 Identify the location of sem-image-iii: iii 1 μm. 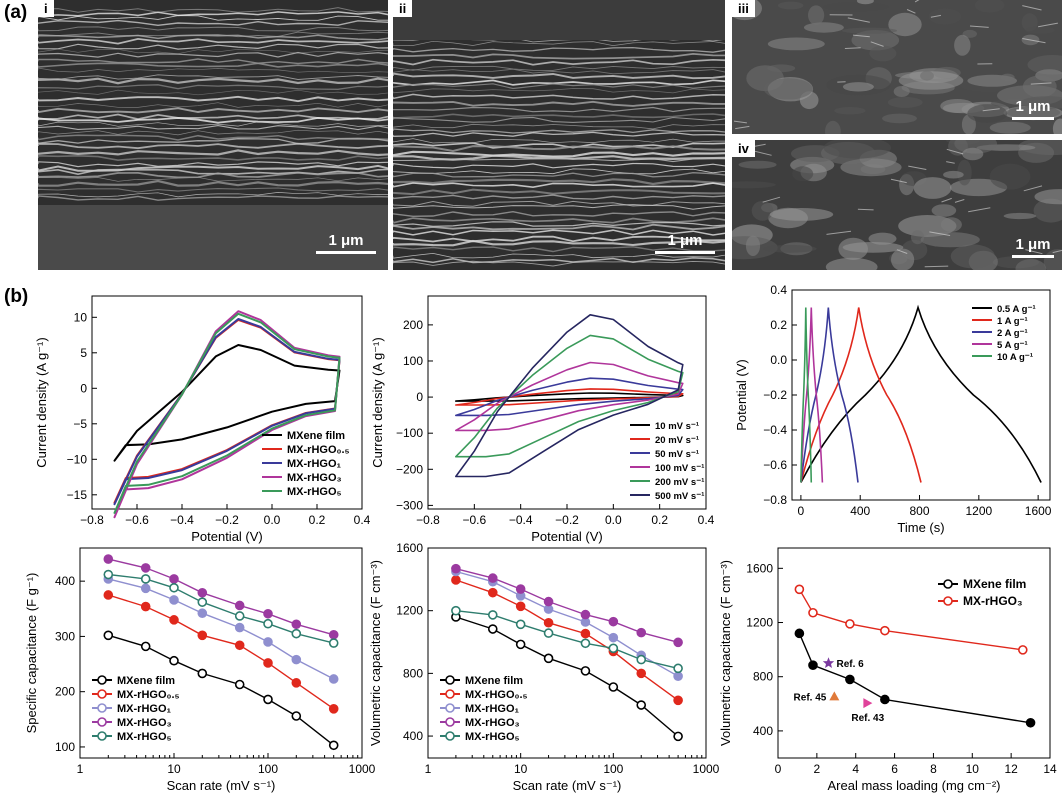
(897, 67).